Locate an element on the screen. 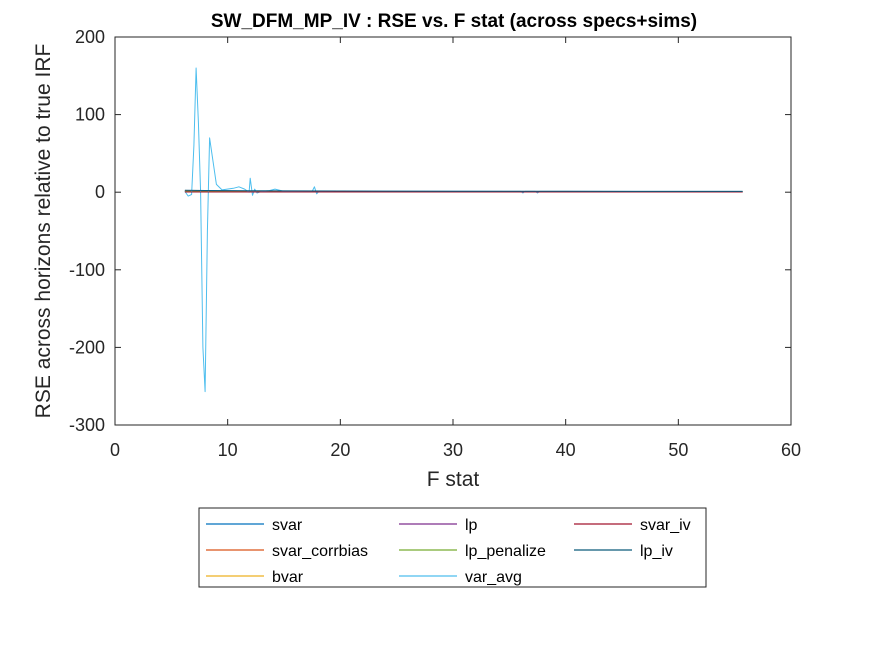  legend-label-bvar: bvar is located at coordinates (288, 577).